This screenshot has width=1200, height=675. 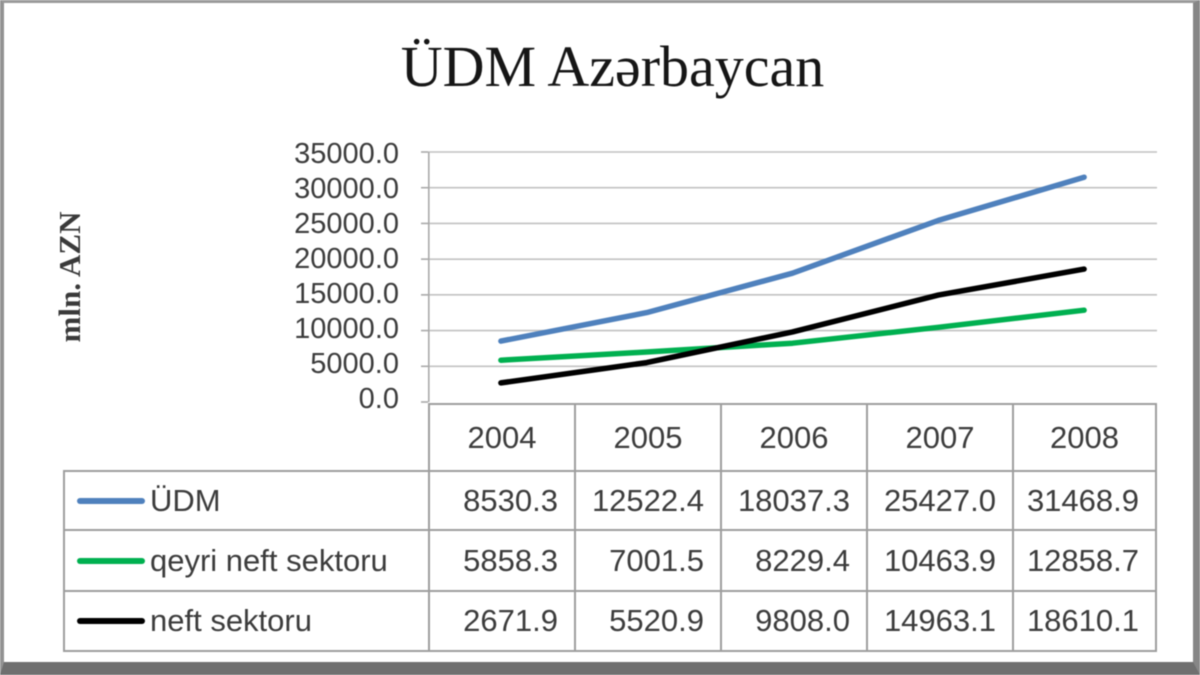 I want to click on y-tick-label: 15000.0, so click(x=346, y=294).